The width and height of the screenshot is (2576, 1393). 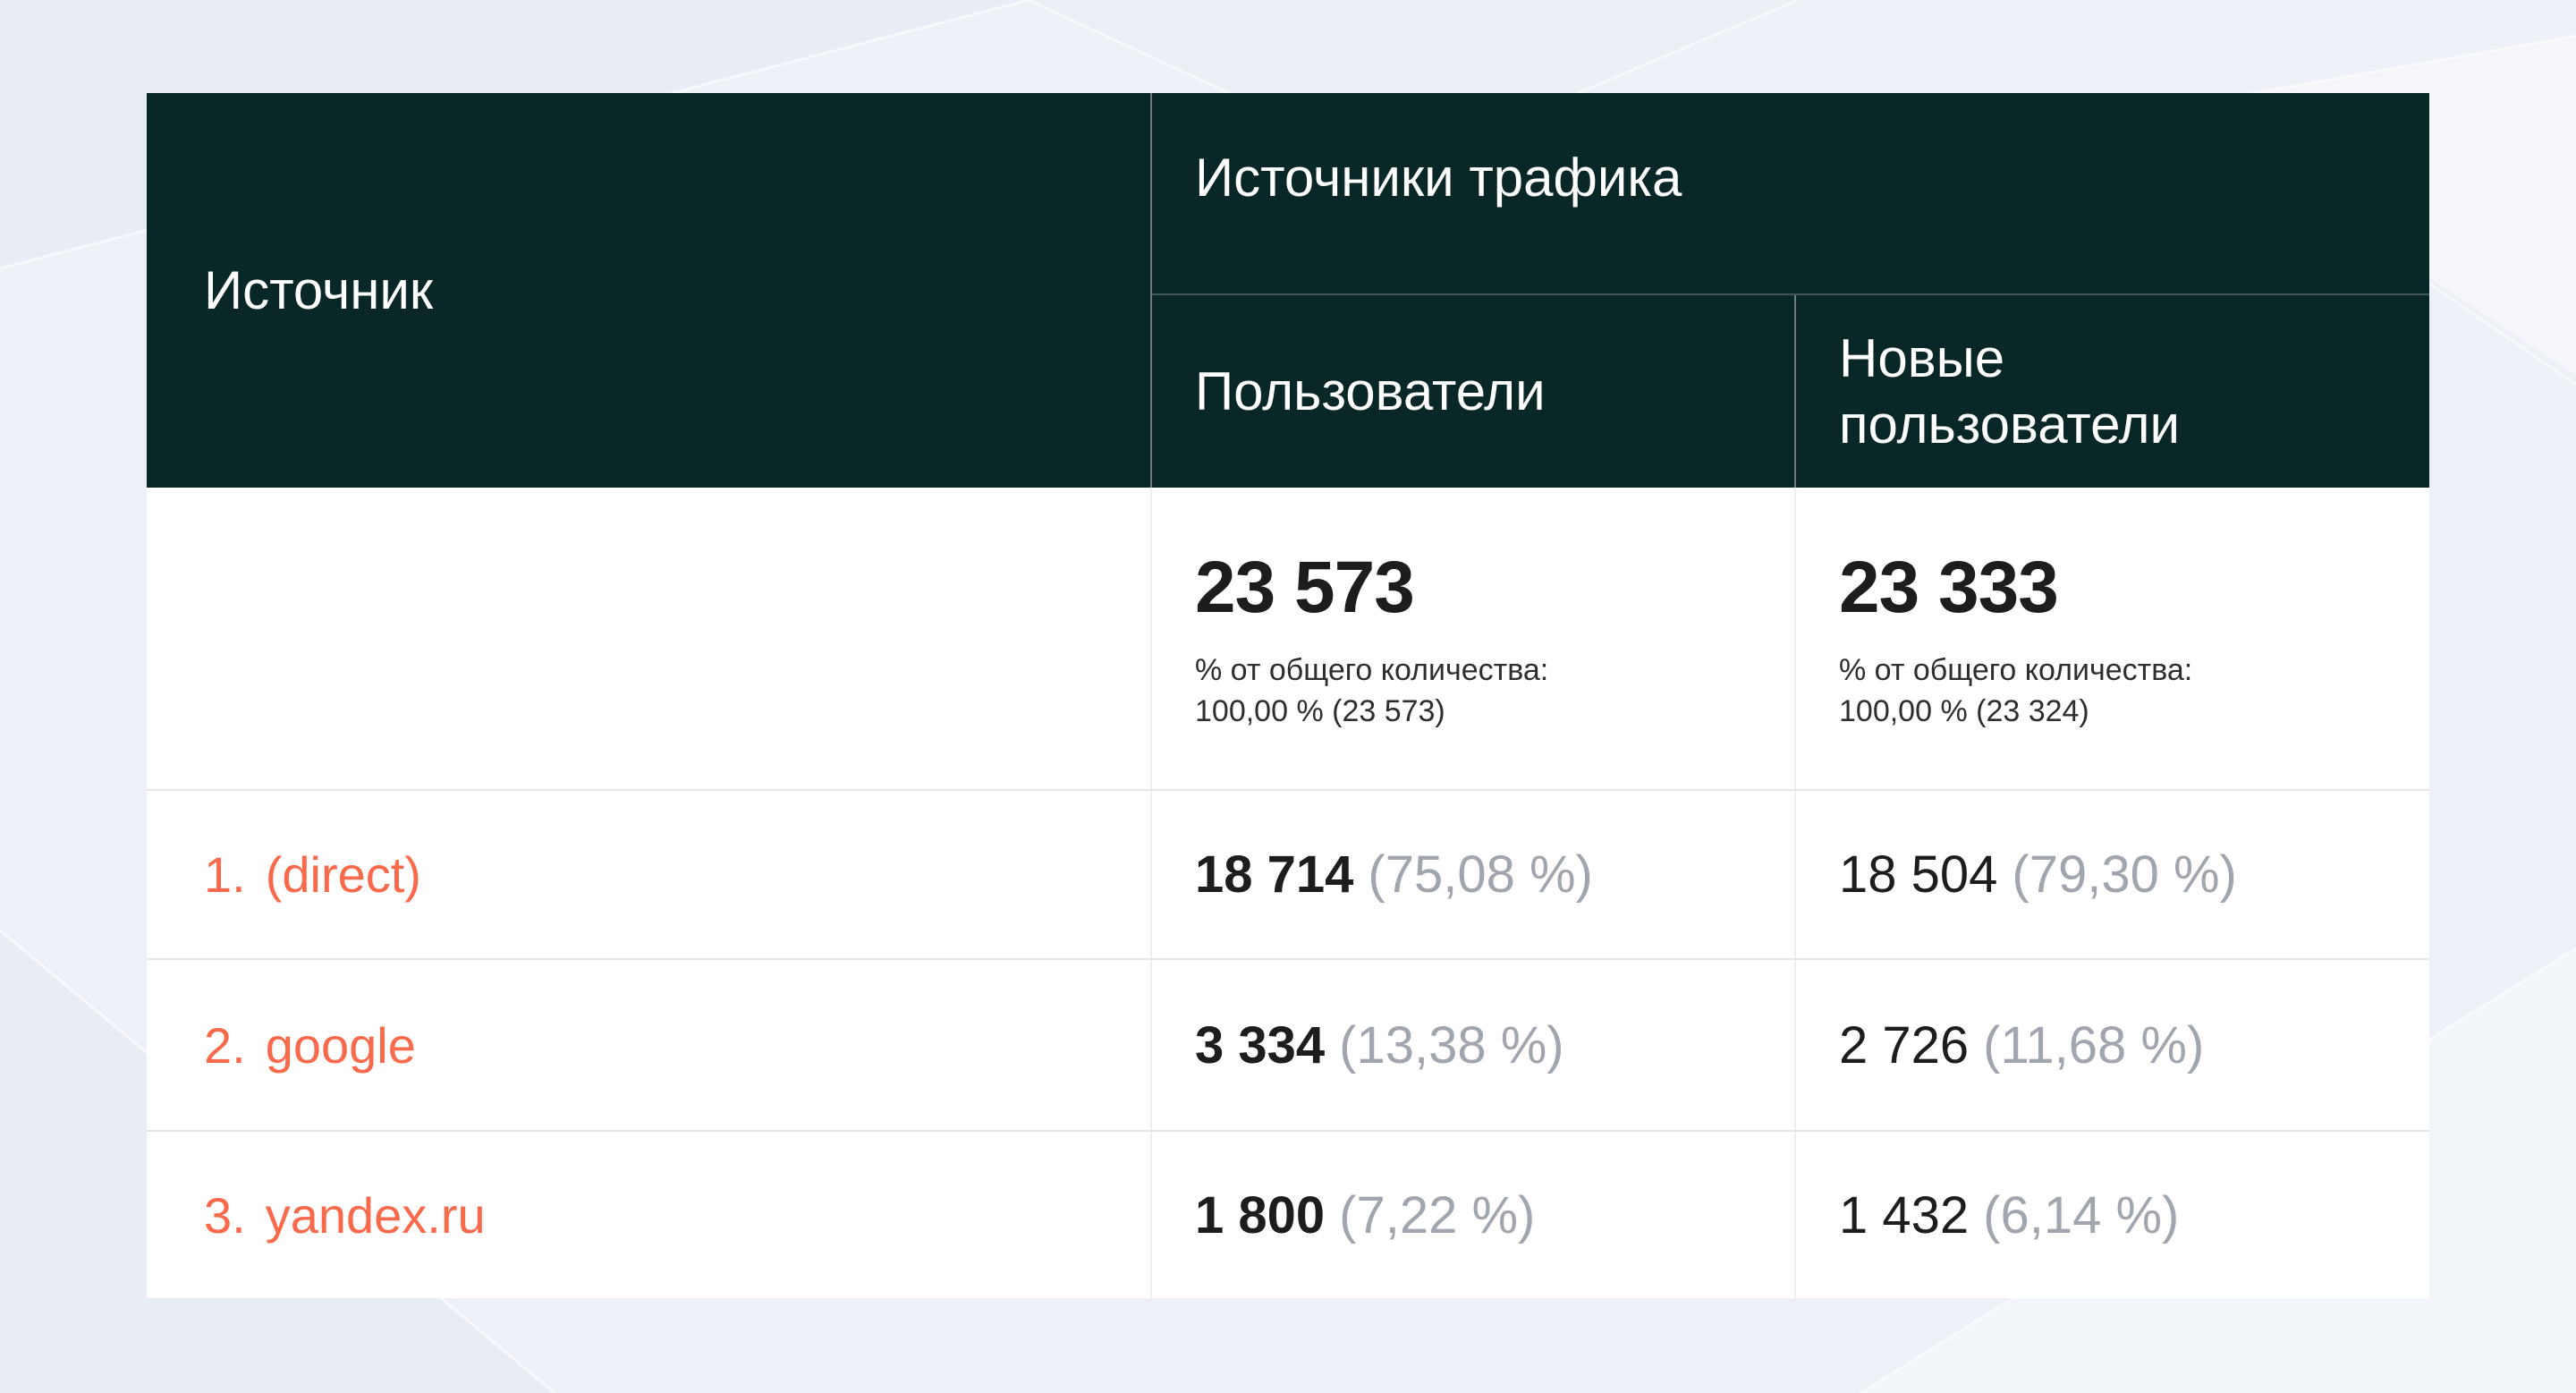 What do you see at coordinates (2094, 1044) in the screenshot?
I see `new-users-percent: (11,68 %)` at bounding box center [2094, 1044].